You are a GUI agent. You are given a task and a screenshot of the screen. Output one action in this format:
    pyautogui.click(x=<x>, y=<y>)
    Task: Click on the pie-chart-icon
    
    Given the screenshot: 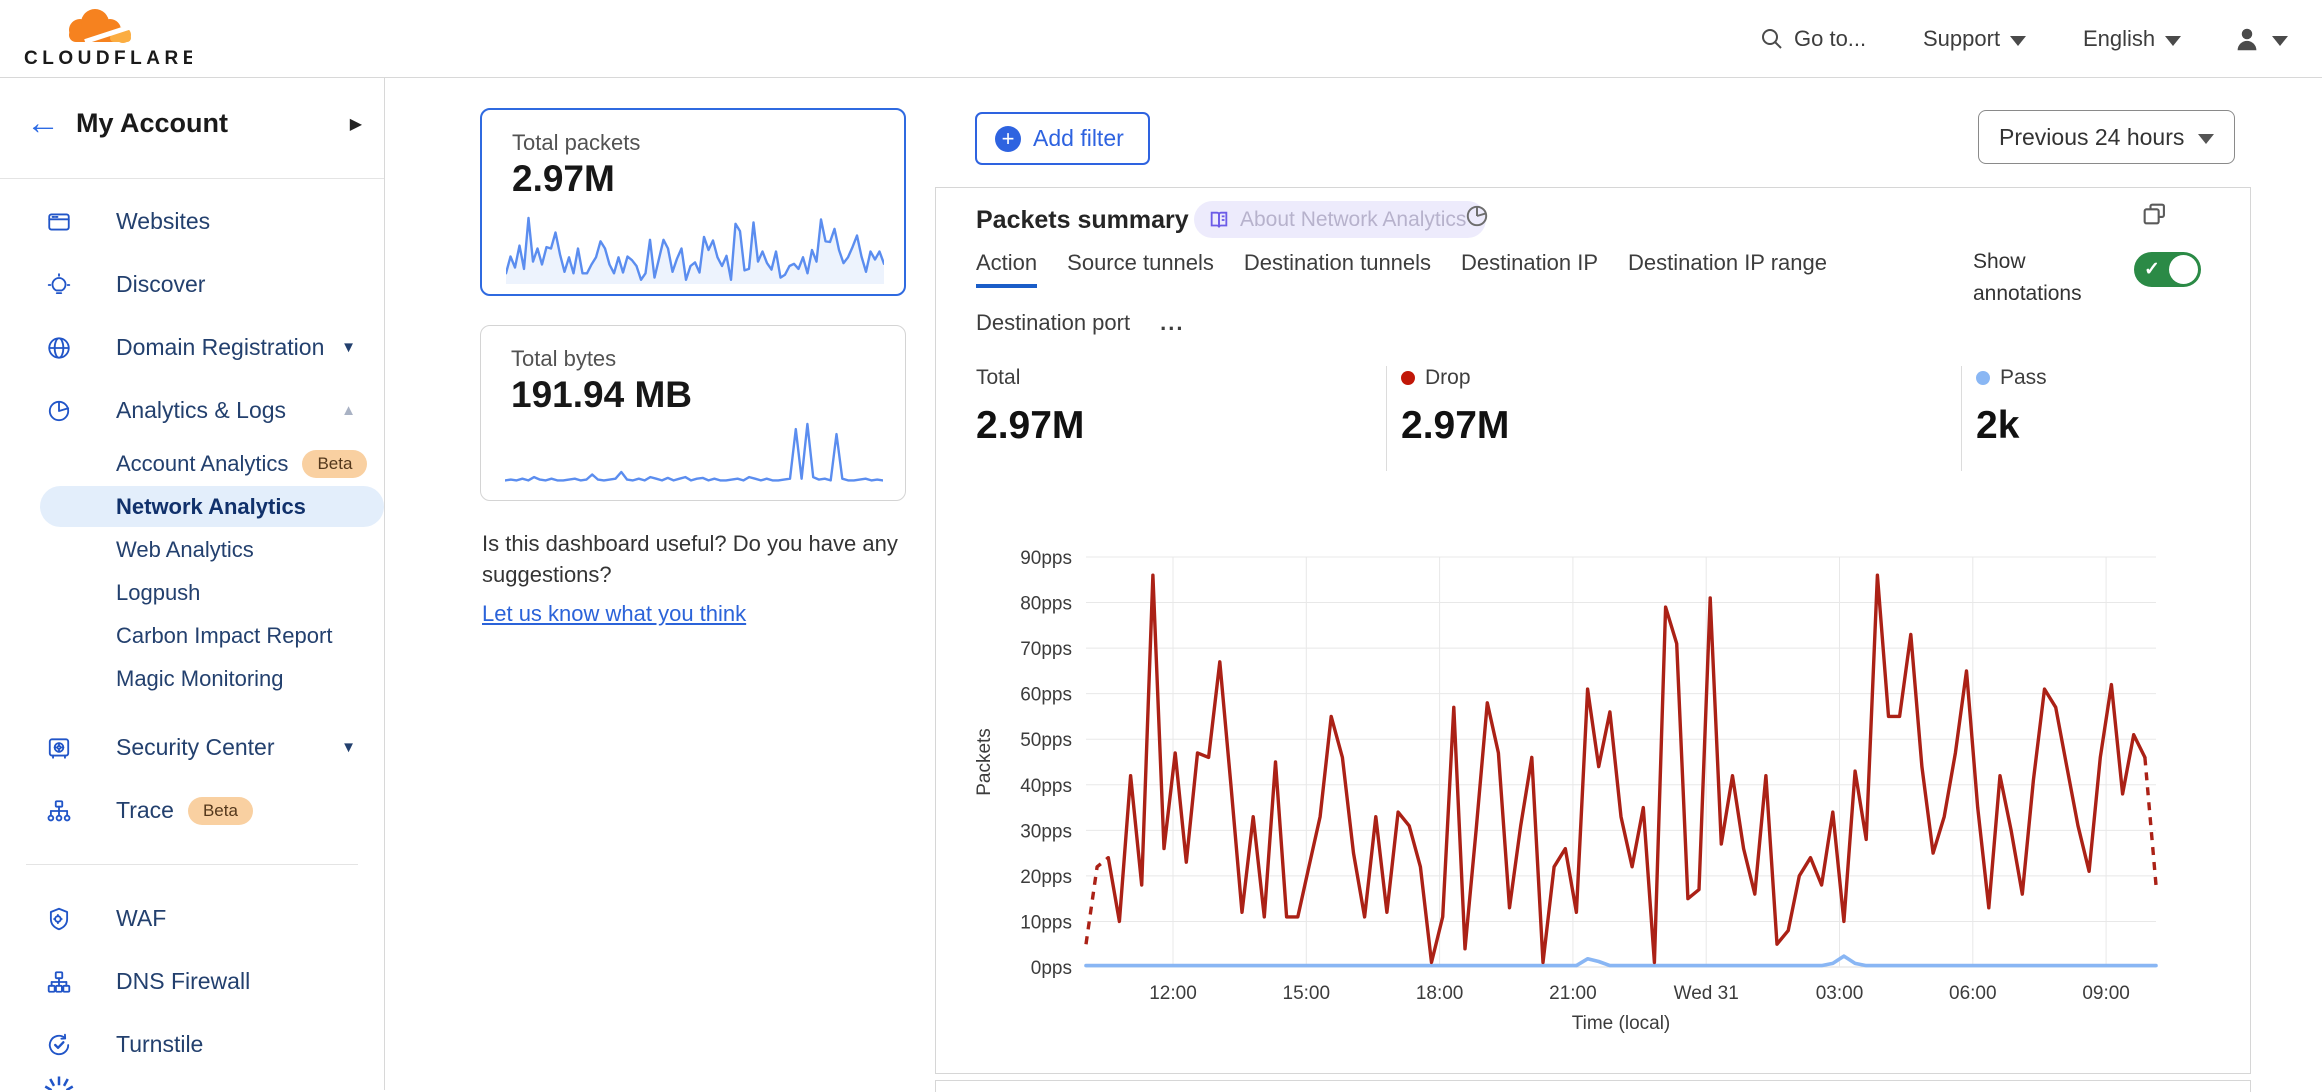 What is the action you would take?
    pyautogui.click(x=1477, y=216)
    